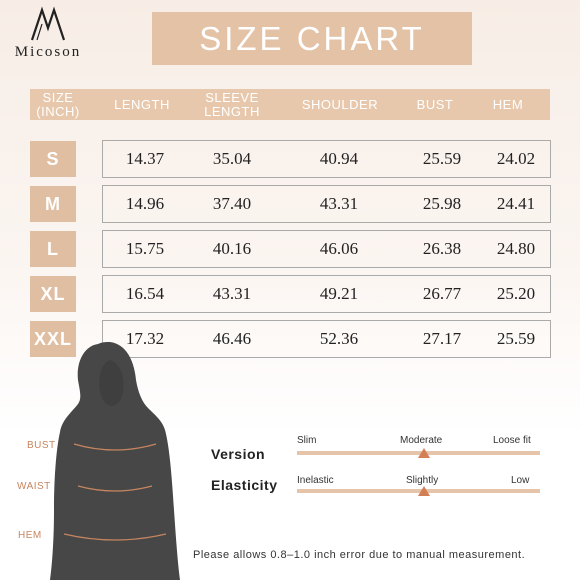  What do you see at coordinates (53, 294) in the screenshot?
I see `size-label-xl: XL` at bounding box center [53, 294].